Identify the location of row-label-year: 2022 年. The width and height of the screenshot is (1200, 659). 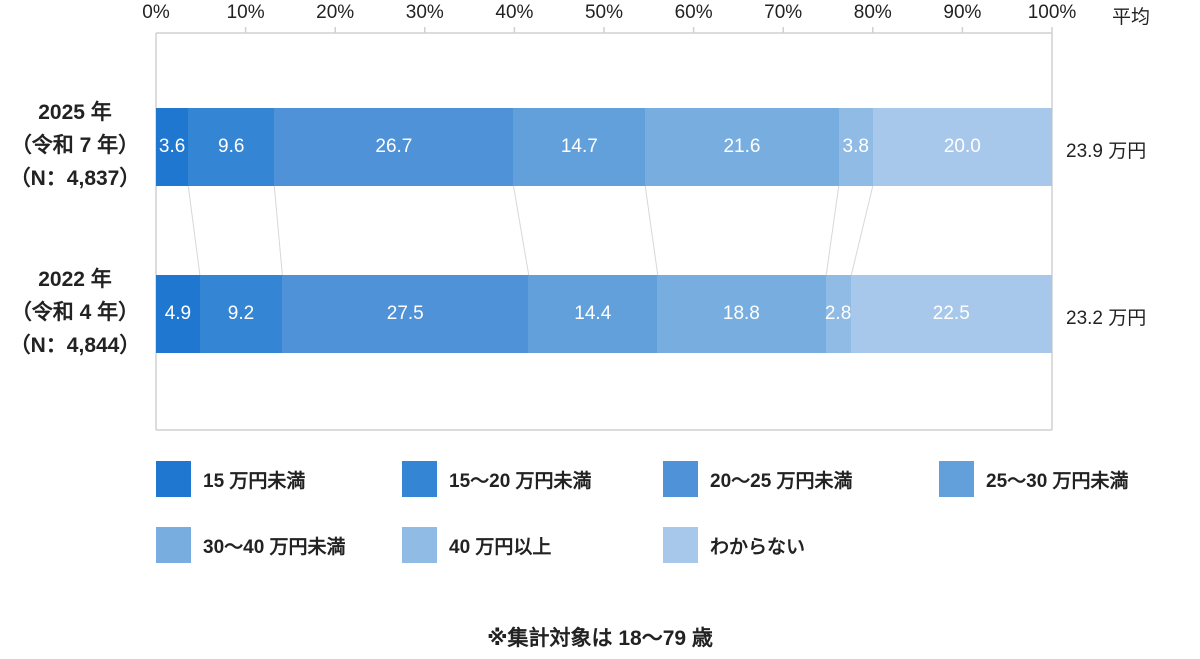
(75, 279).